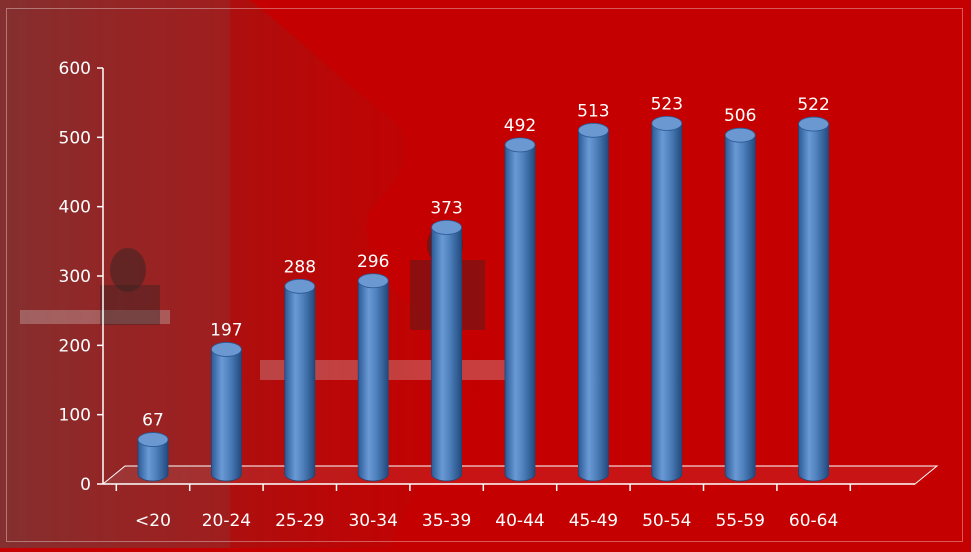  I want to click on y-tick-label: 0, so click(85, 485).